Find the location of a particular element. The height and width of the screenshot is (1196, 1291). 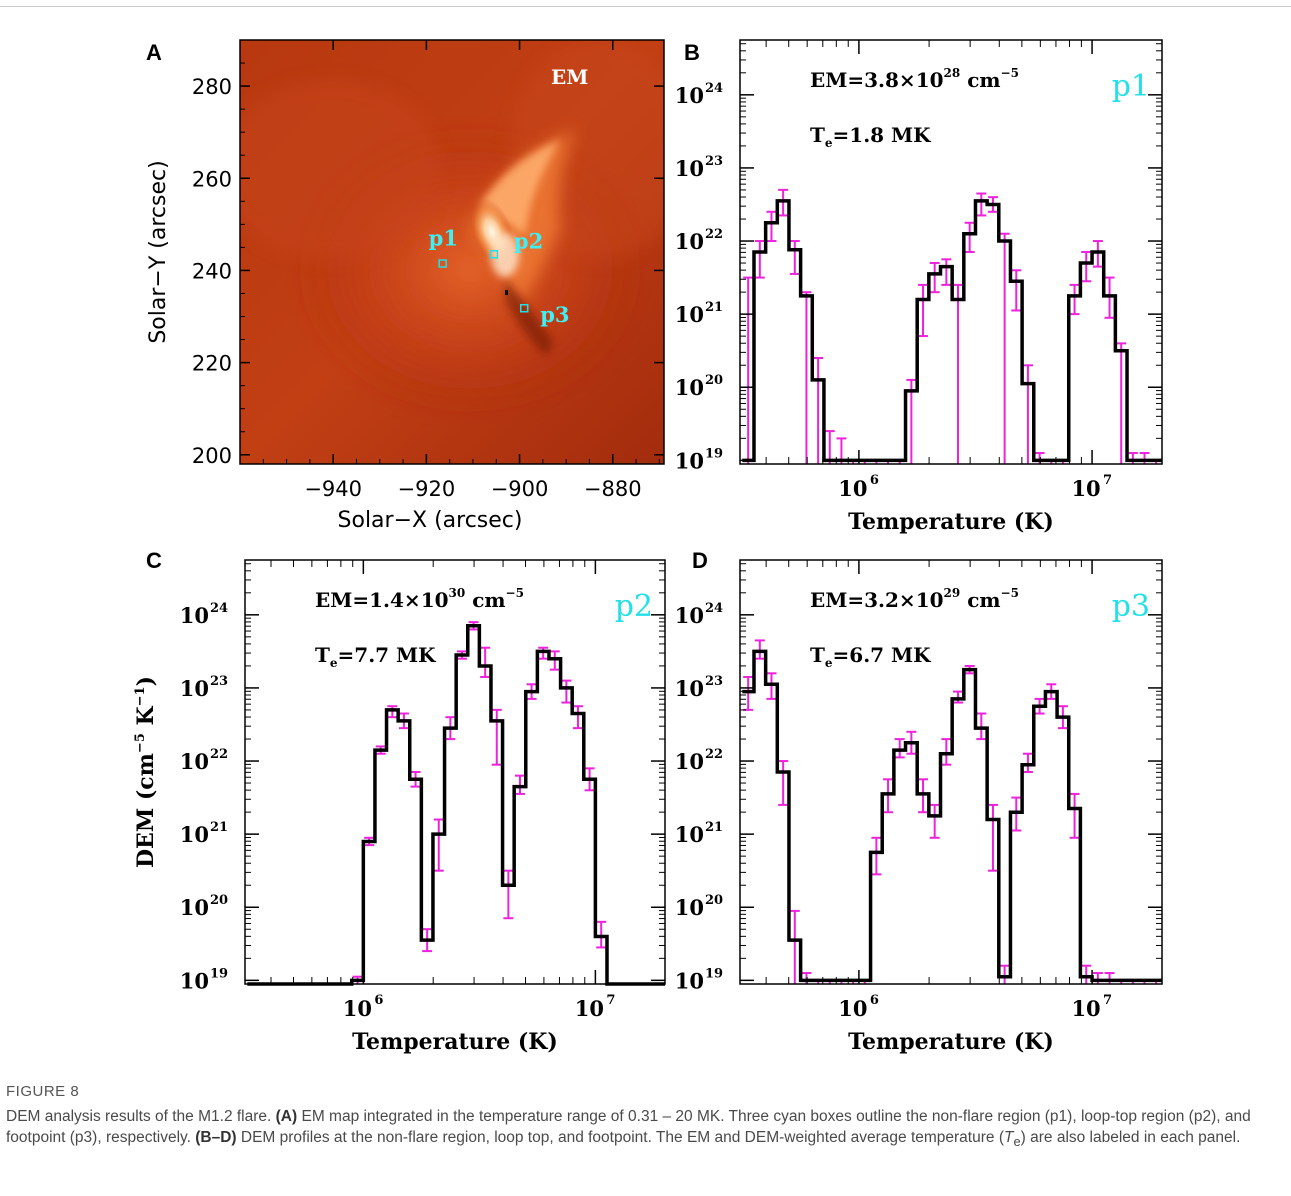

caption-part: (A) is located at coordinates (286, 1116).